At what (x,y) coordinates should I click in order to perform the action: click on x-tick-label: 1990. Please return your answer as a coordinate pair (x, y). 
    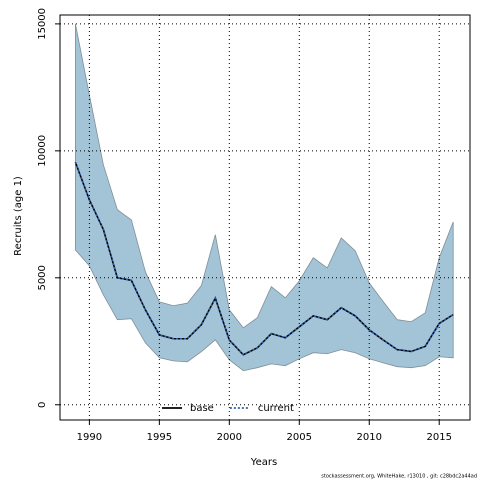
    Looking at the image, I should click on (89, 437).